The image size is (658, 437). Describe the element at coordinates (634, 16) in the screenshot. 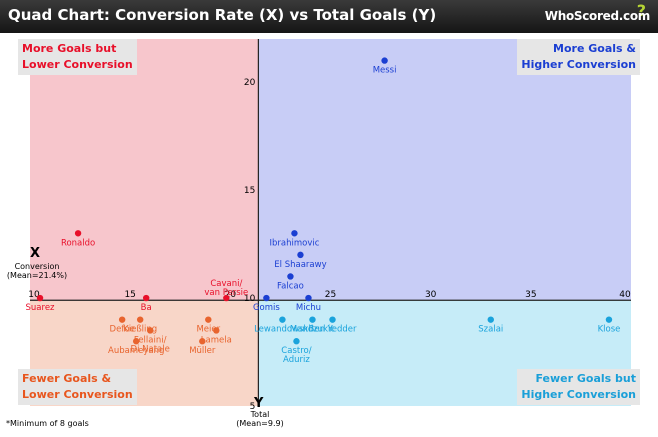

I see `brand-tld: .com` at that location.